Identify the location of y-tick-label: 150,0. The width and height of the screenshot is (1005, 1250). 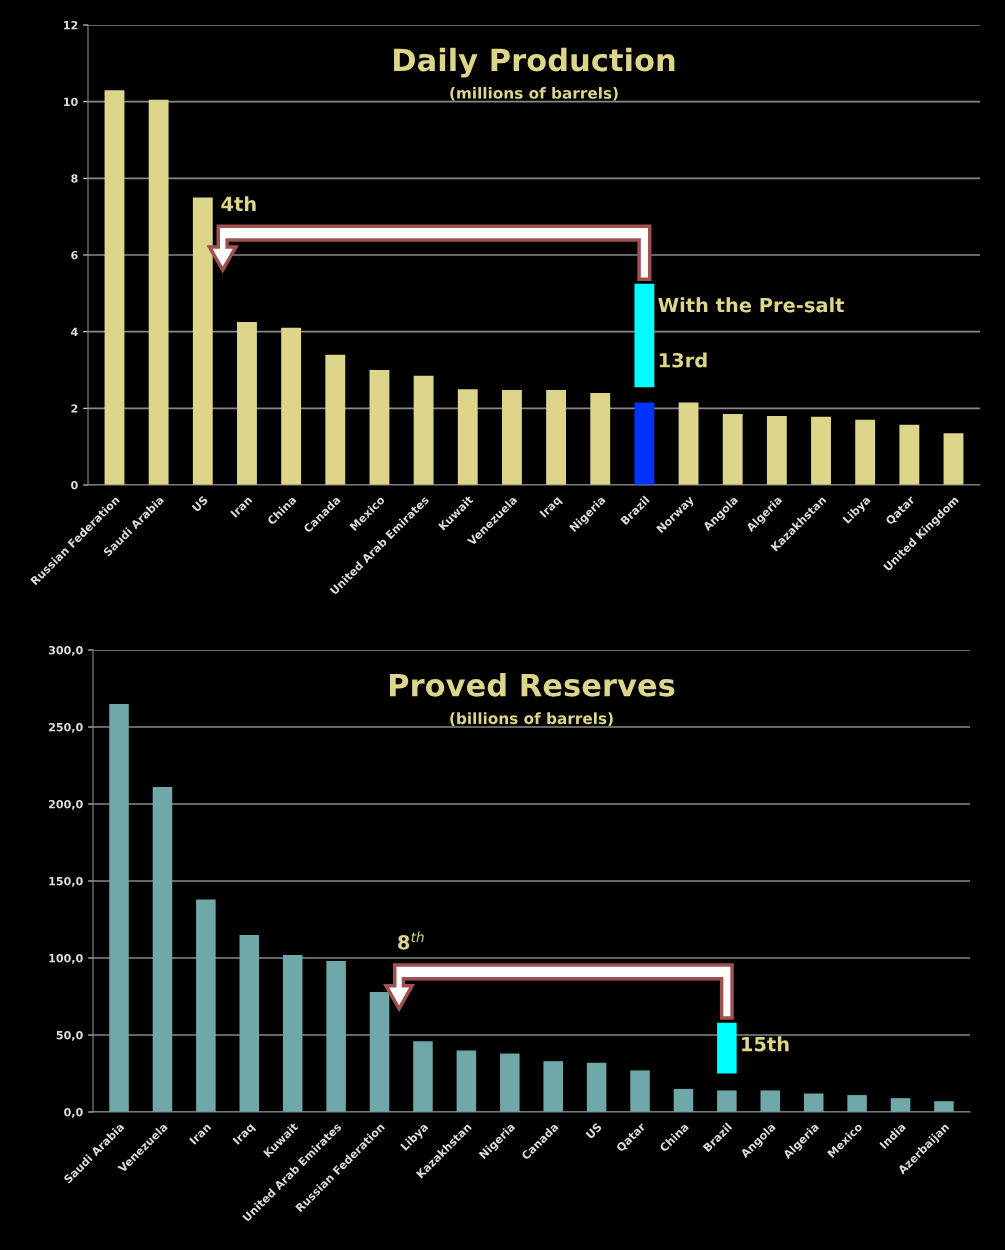
(66, 881).